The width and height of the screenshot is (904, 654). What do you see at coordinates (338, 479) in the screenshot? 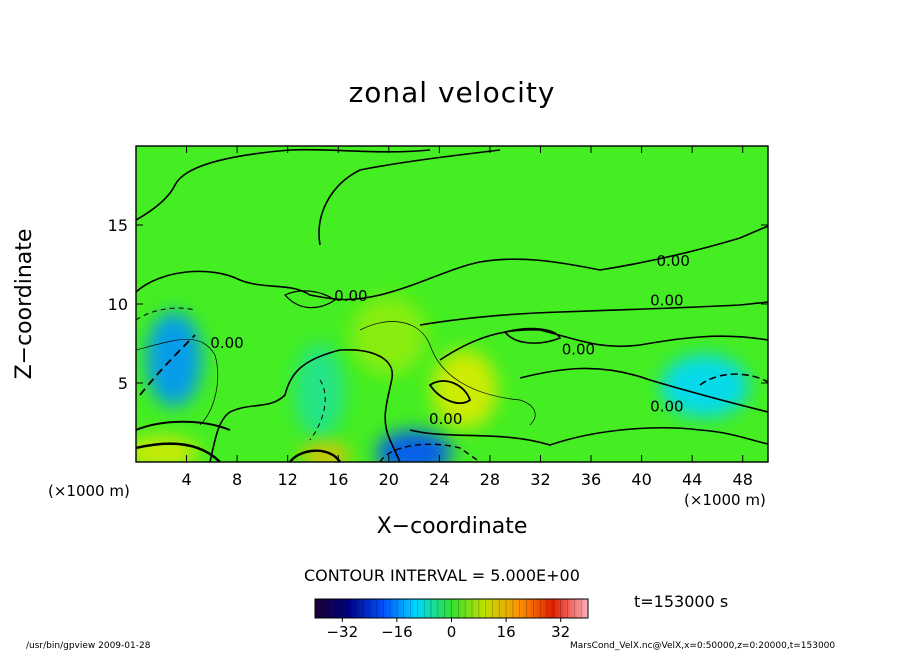
I see `x-tick-label: 16` at bounding box center [338, 479].